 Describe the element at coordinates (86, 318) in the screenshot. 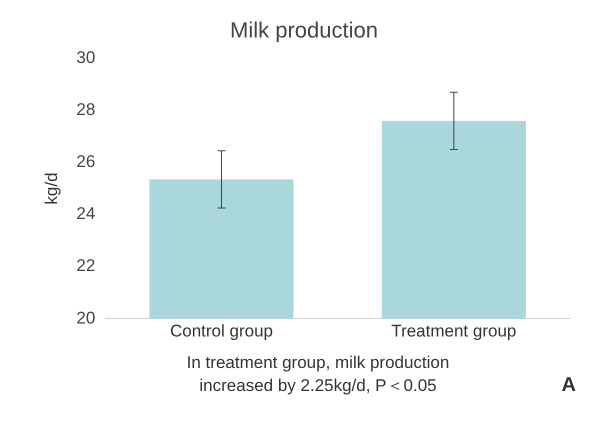

I see `y-tick-label: 20` at that location.